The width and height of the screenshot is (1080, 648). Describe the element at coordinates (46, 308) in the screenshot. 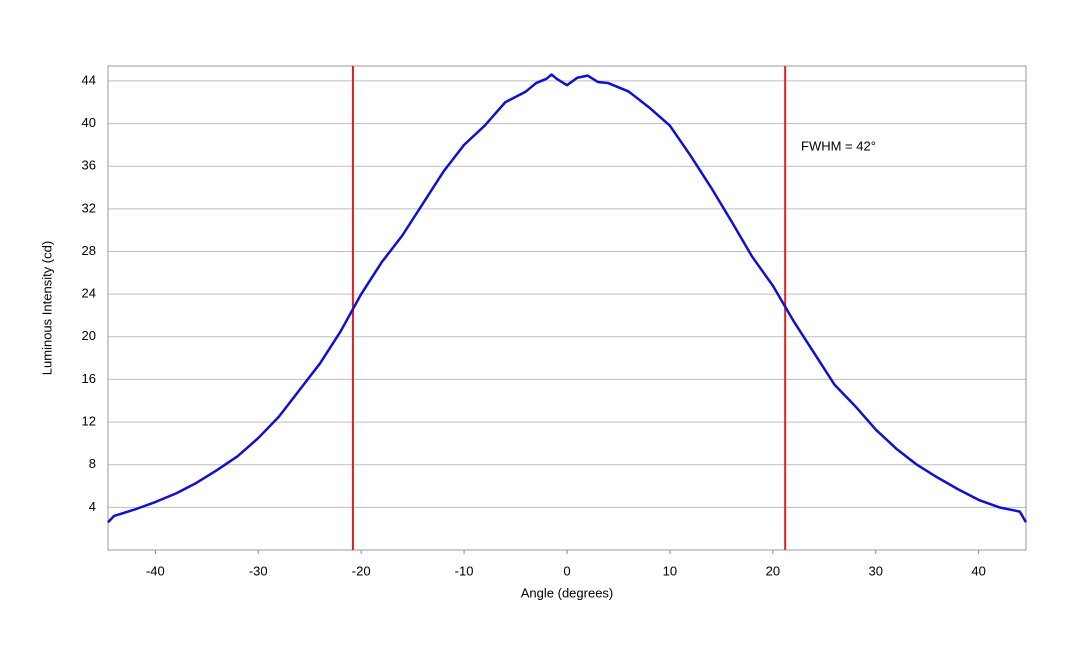

I see `y-axis-label: Luminous Intensity (cd)` at that location.